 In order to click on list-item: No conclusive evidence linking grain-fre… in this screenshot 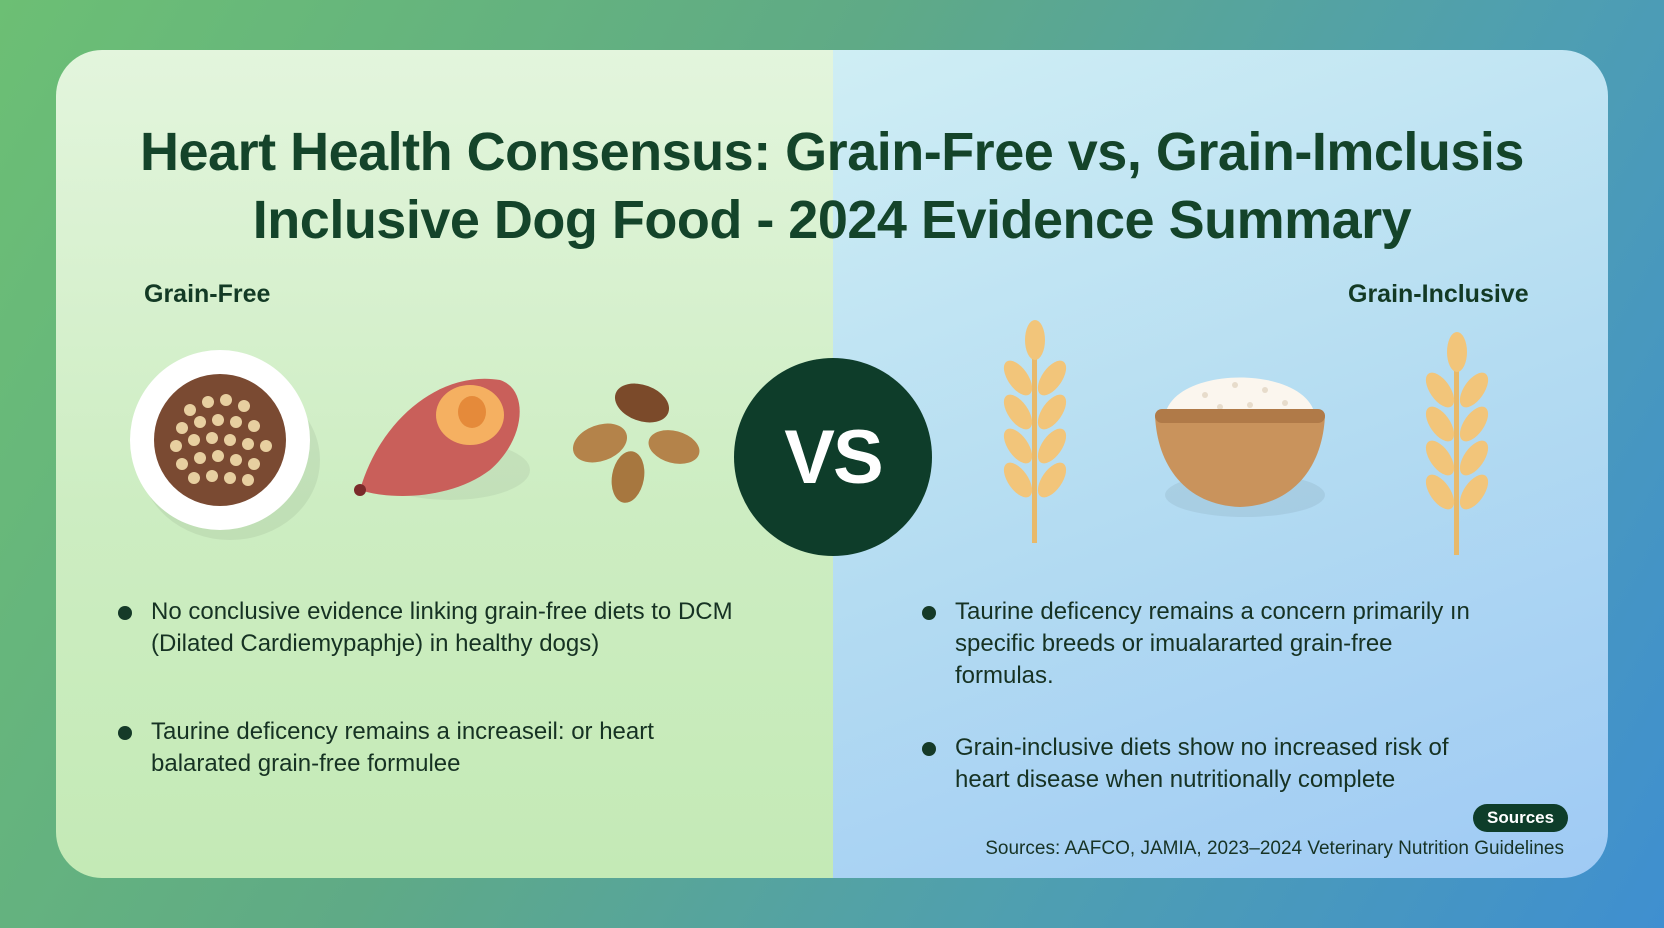, I will do `click(458, 628)`.